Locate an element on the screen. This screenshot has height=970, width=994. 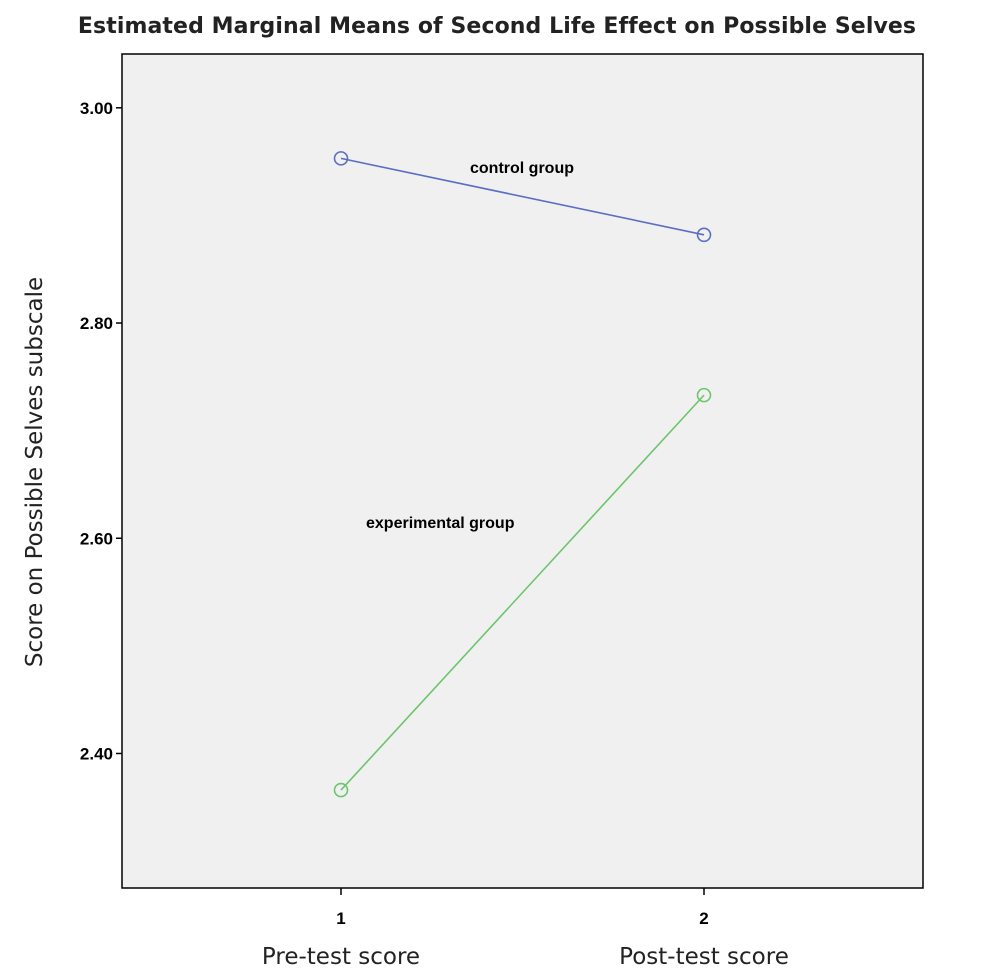
x-tick-label: 2 is located at coordinates (703, 918).